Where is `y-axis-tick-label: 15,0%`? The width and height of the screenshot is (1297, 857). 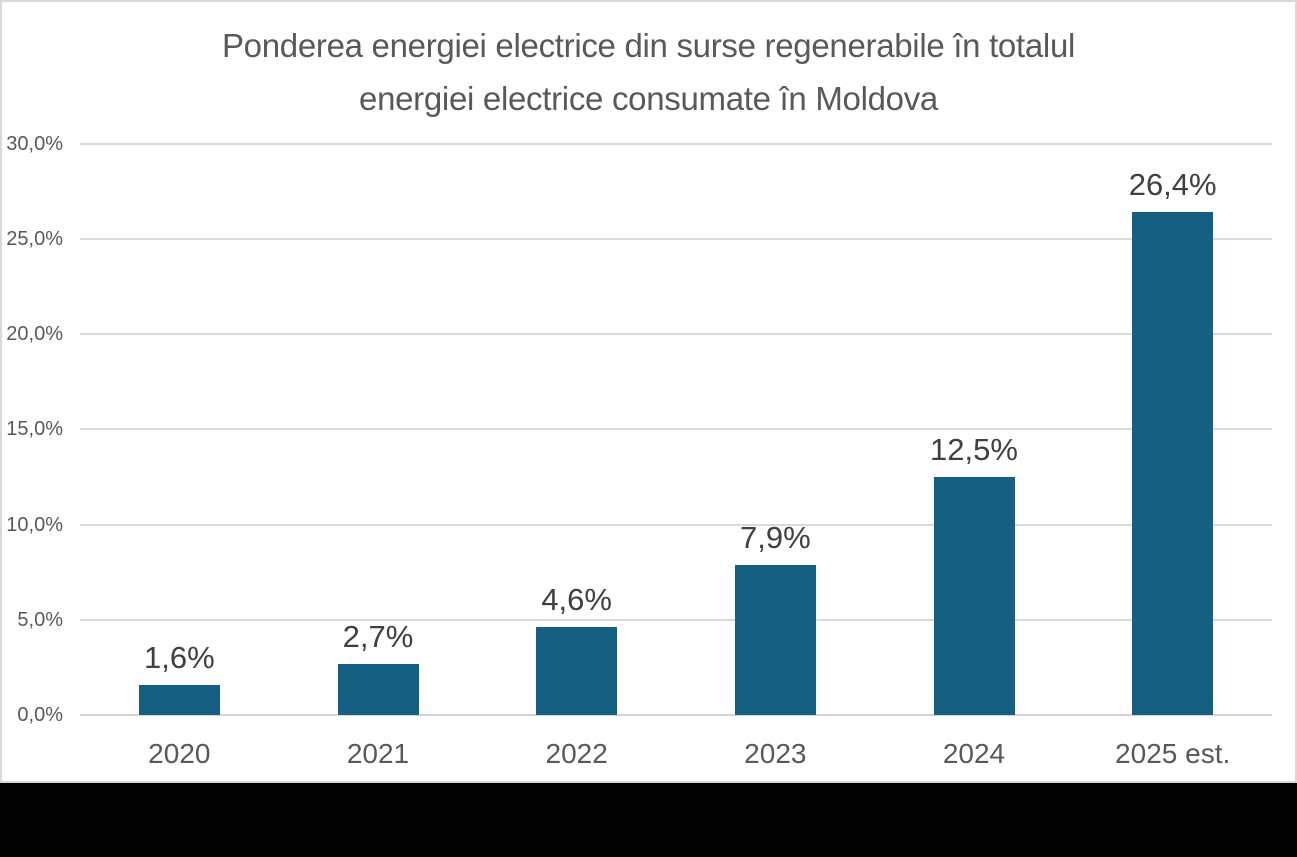
y-axis-tick-label: 15,0% is located at coordinates (34, 429).